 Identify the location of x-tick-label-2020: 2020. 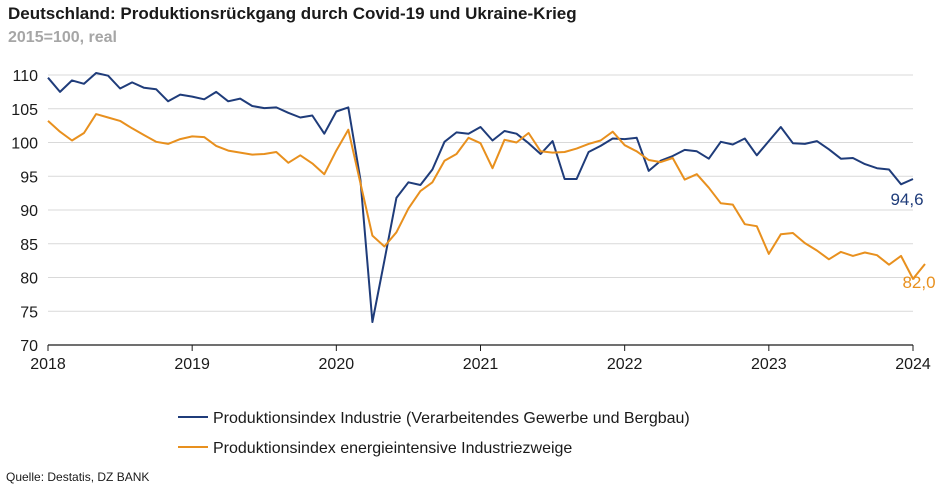
(337, 364).